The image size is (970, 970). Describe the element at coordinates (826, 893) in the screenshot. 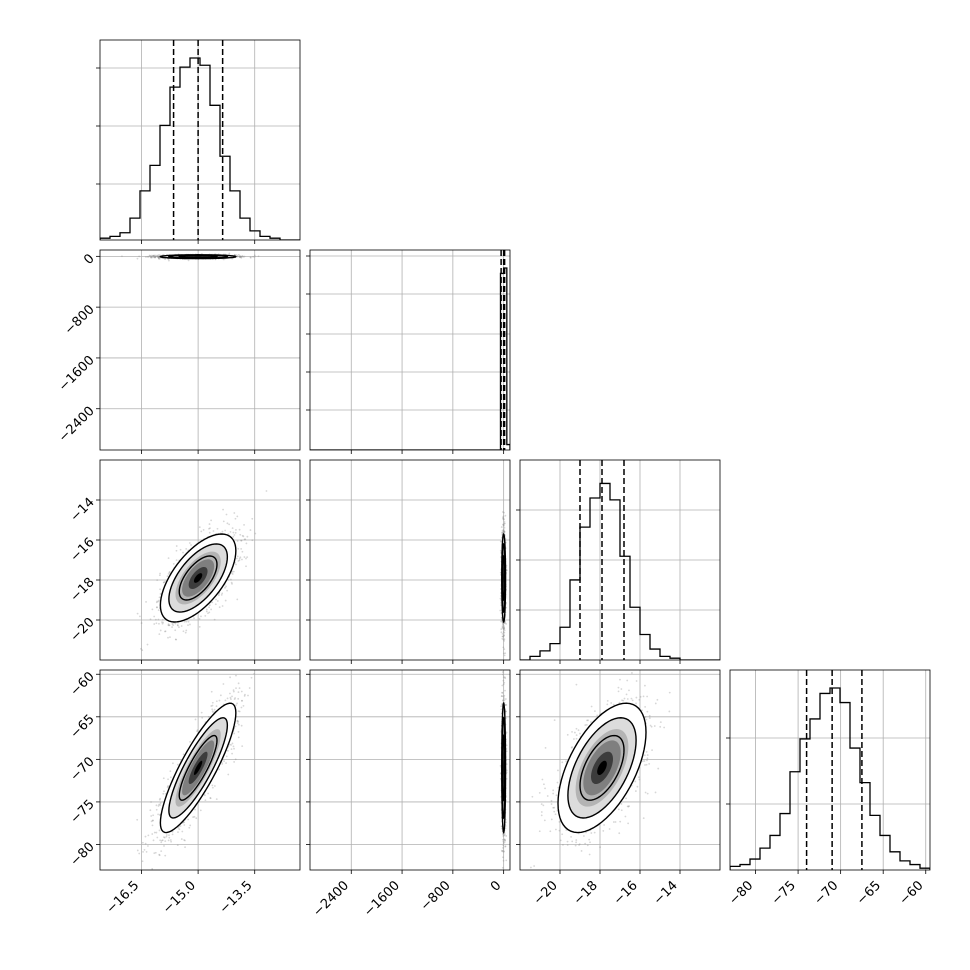

I see `x-tick-label: −70` at that location.